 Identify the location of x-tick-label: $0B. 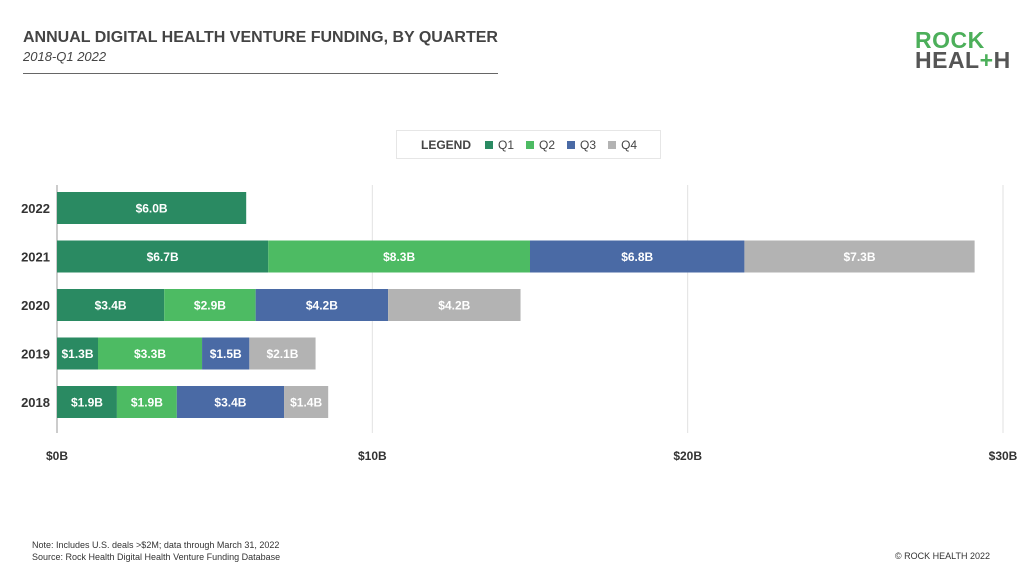
(57, 456).